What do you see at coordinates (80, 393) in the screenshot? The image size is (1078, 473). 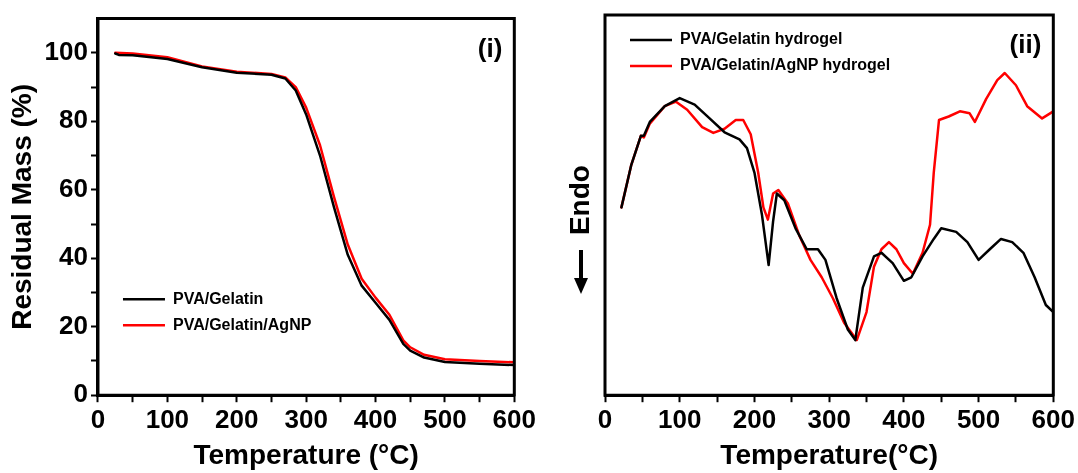 I see `y-tick-label: 0` at bounding box center [80, 393].